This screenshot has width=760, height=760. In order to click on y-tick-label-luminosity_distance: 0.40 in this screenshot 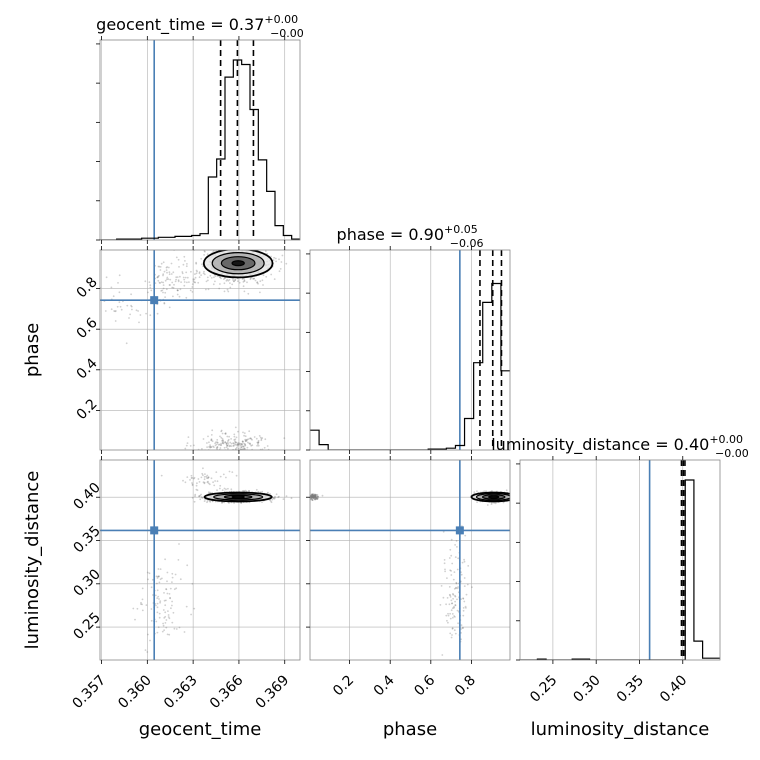, I will do `click(86, 496)`.